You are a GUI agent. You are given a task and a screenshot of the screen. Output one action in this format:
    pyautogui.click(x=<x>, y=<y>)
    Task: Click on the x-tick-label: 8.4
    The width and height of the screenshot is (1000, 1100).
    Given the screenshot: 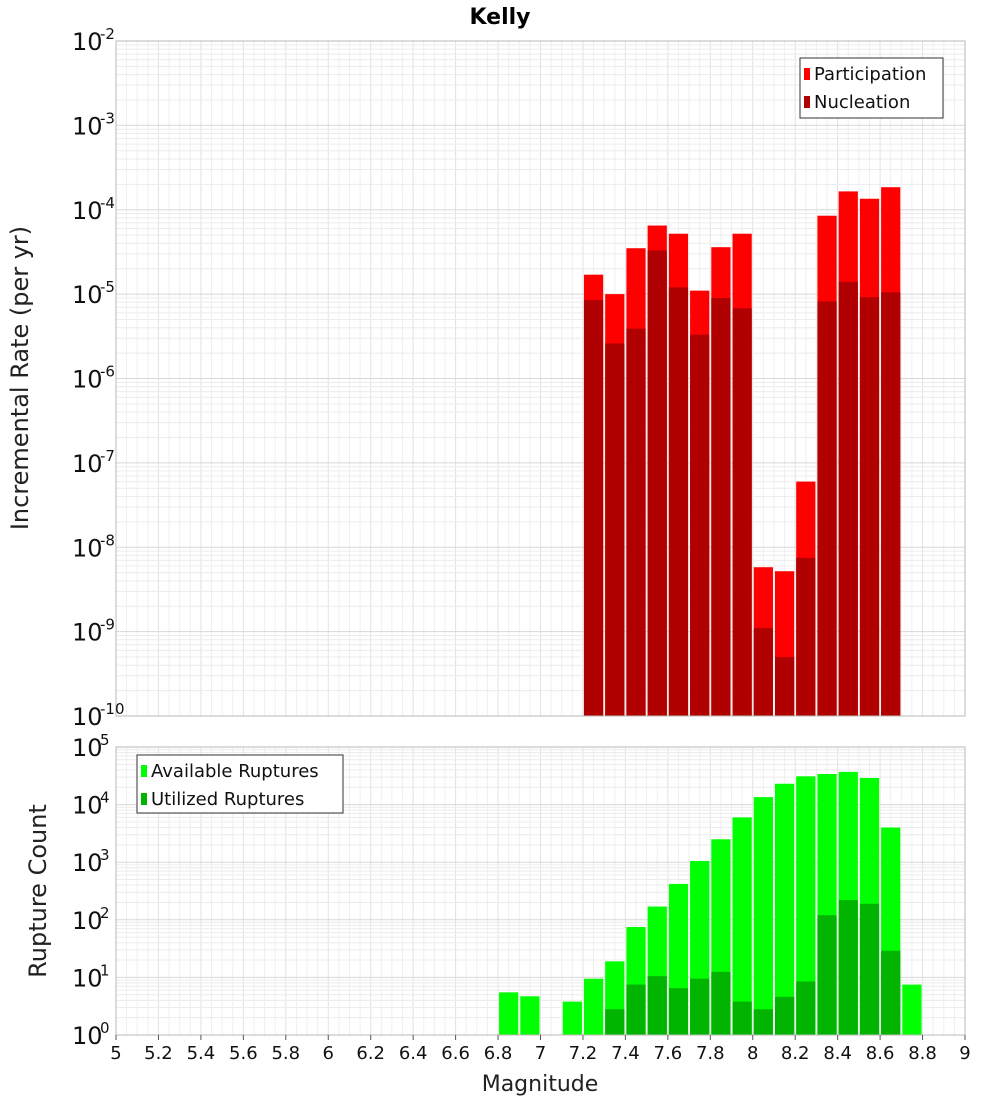 What is the action you would take?
    pyautogui.click(x=837, y=1053)
    